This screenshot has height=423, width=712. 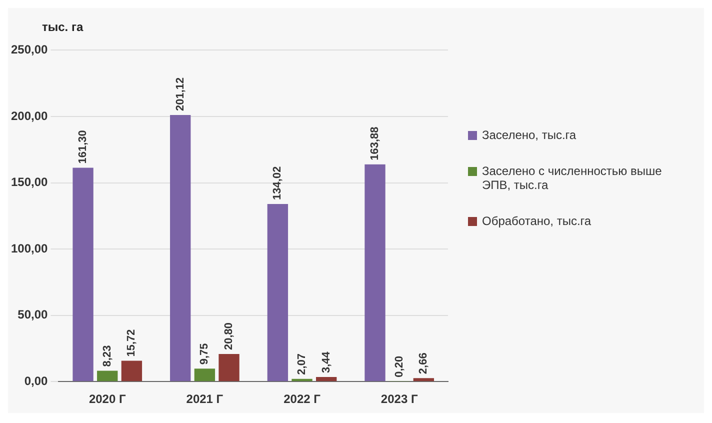 What do you see at coordinates (33, 315) in the screenshot?
I see `y-tick-label: 50,00` at bounding box center [33, 315].